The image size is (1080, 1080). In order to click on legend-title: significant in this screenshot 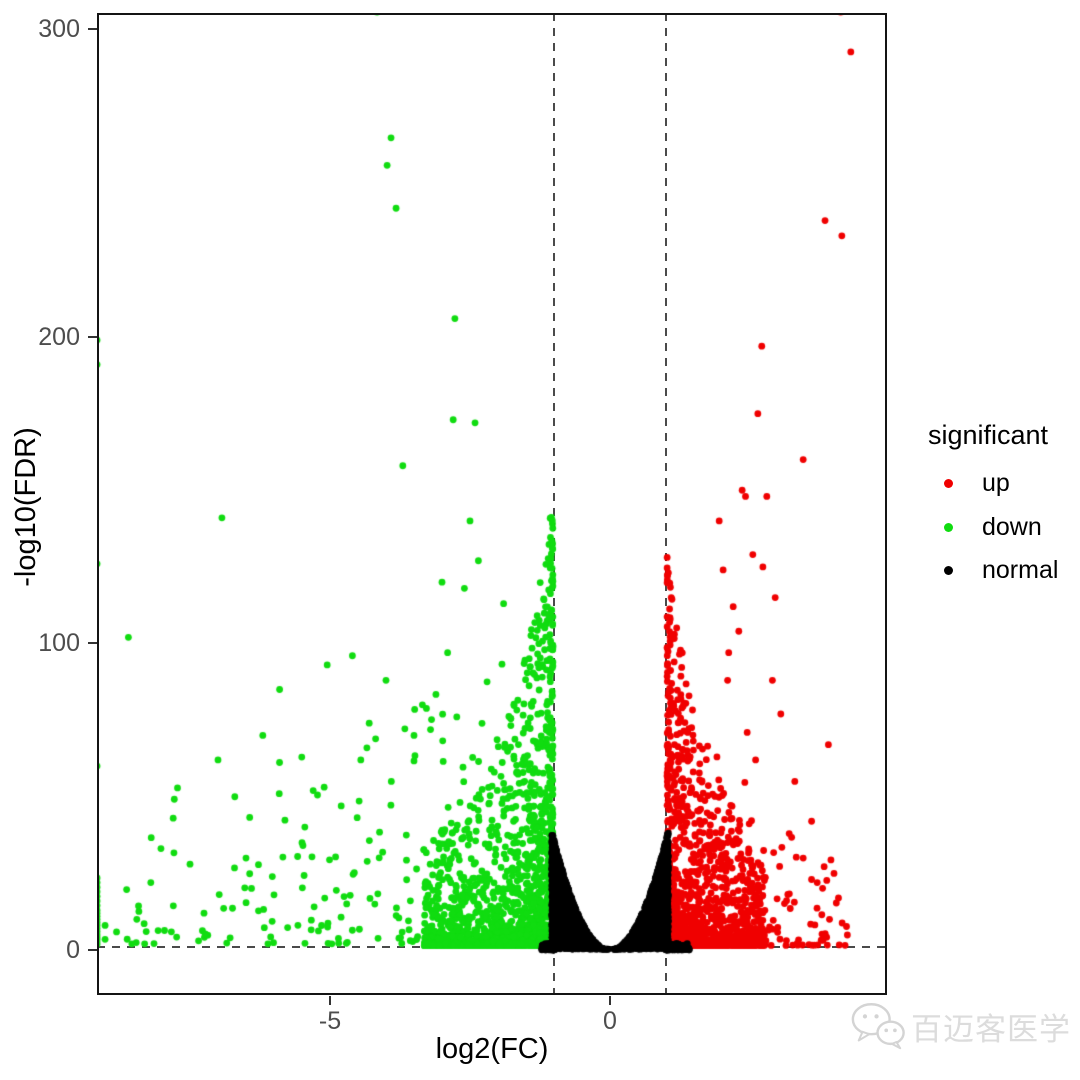, I will do `click(988, 435)`.